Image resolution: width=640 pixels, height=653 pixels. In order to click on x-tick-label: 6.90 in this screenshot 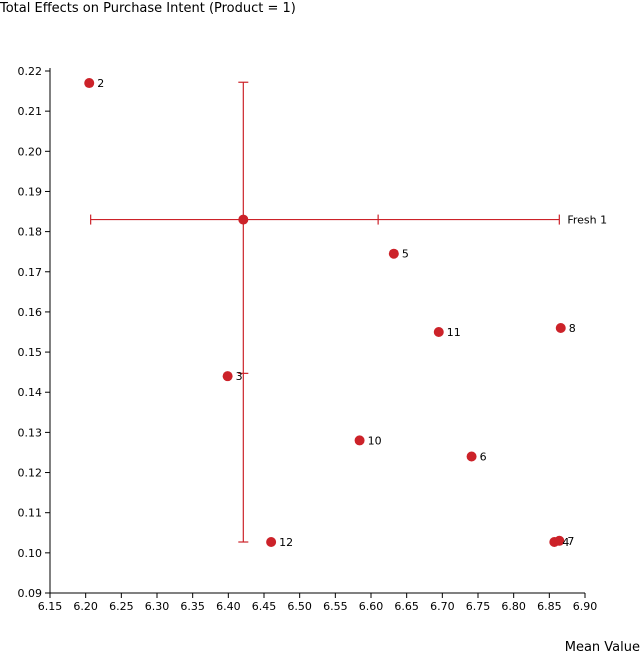, I will do `click(585, 606)`.